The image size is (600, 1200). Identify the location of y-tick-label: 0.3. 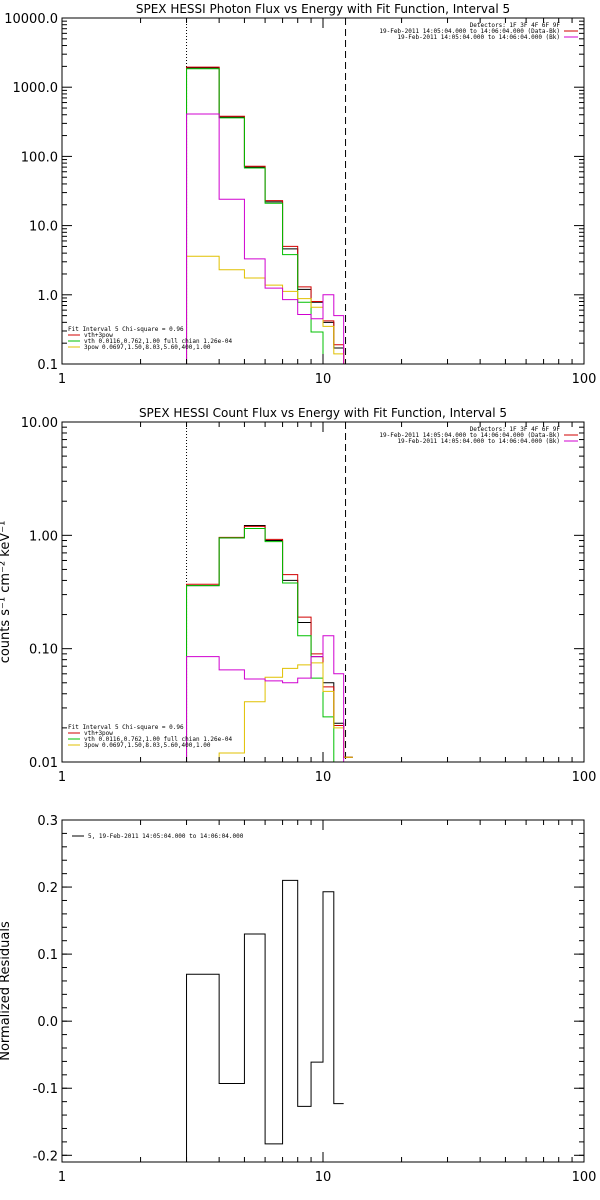
(47, 821).